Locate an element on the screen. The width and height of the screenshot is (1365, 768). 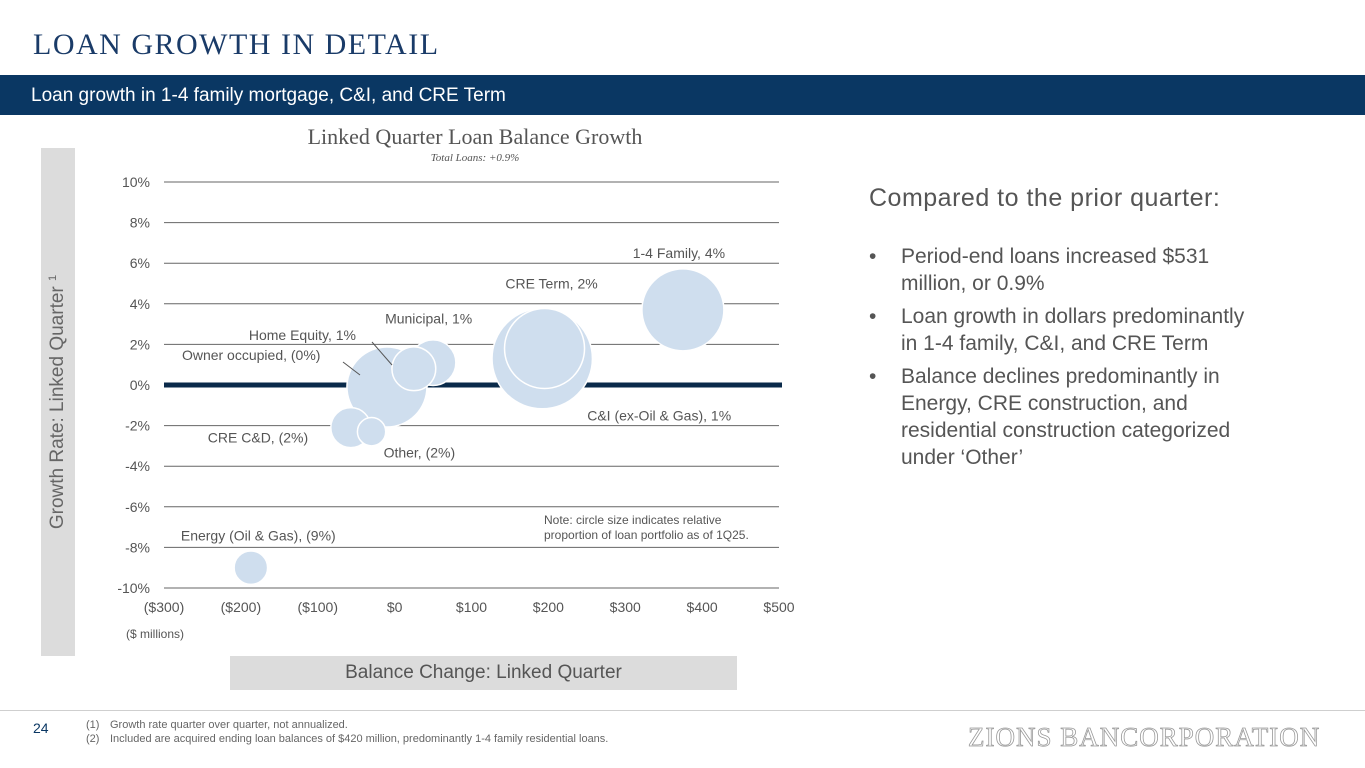
y-tick-label: 0% is located at coordinates (140, 385).